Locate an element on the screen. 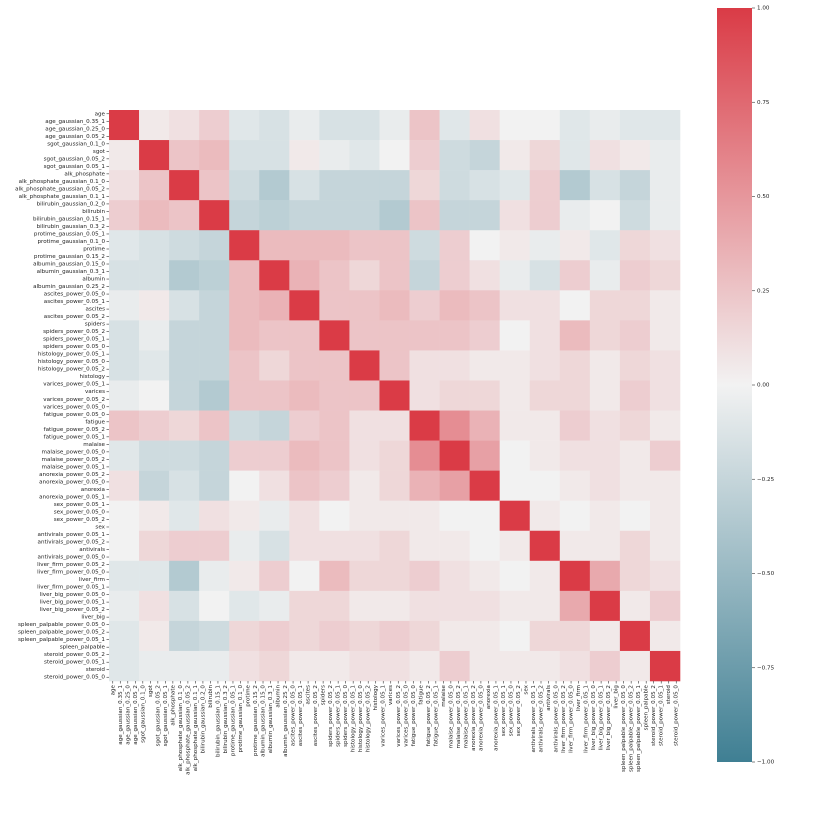 The width and height of the screenshot is (830, 830). y-tick-label: spleen_palpable_power_0.05_1 is located at coordinates (61, 640).